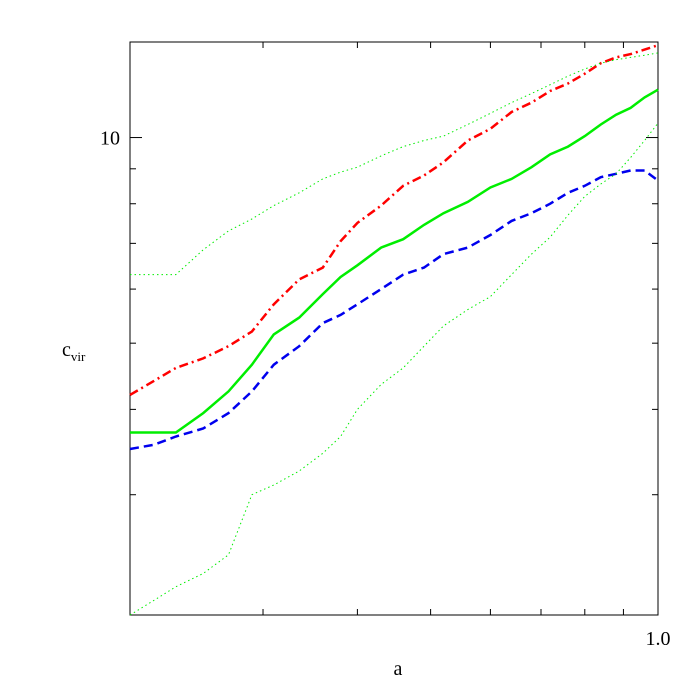 Image resolution: width=700 pixels, height=700 pixels. Describe the element at coordinates (658, 639) in the screenshot. I see `x-tick-label: 1.0` at that location.